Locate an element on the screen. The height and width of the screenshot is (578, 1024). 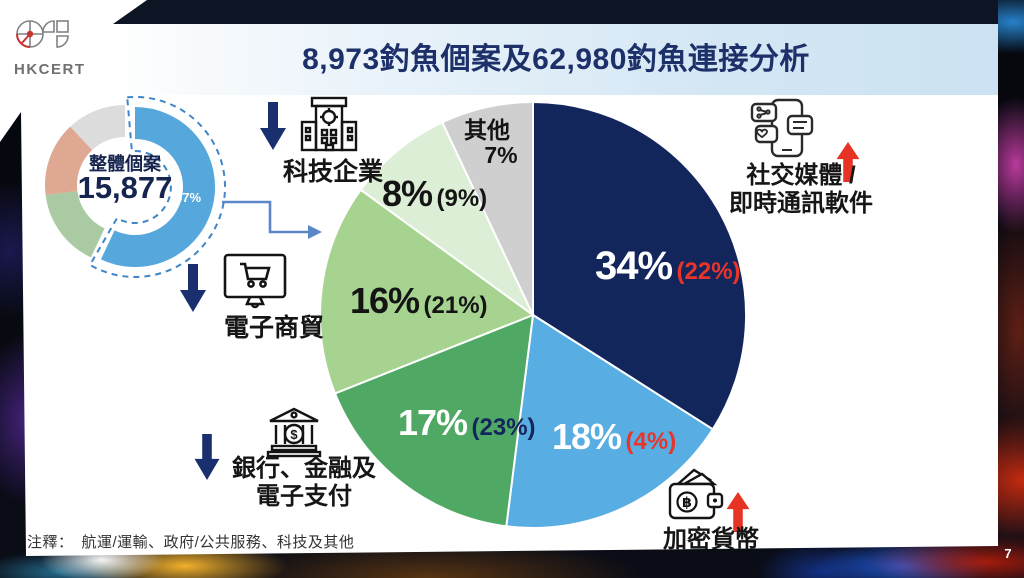
social-label-line1: 社交媒體 / is located at coordinates (801, 175).